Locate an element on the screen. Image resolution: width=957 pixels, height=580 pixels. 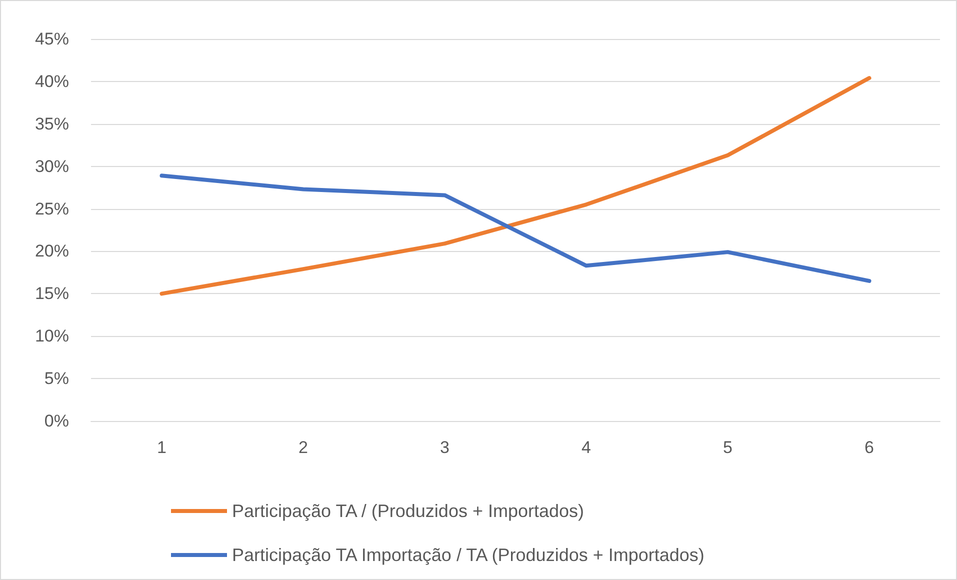
x-tick-label: 2 is located at coordinates (303, 447).